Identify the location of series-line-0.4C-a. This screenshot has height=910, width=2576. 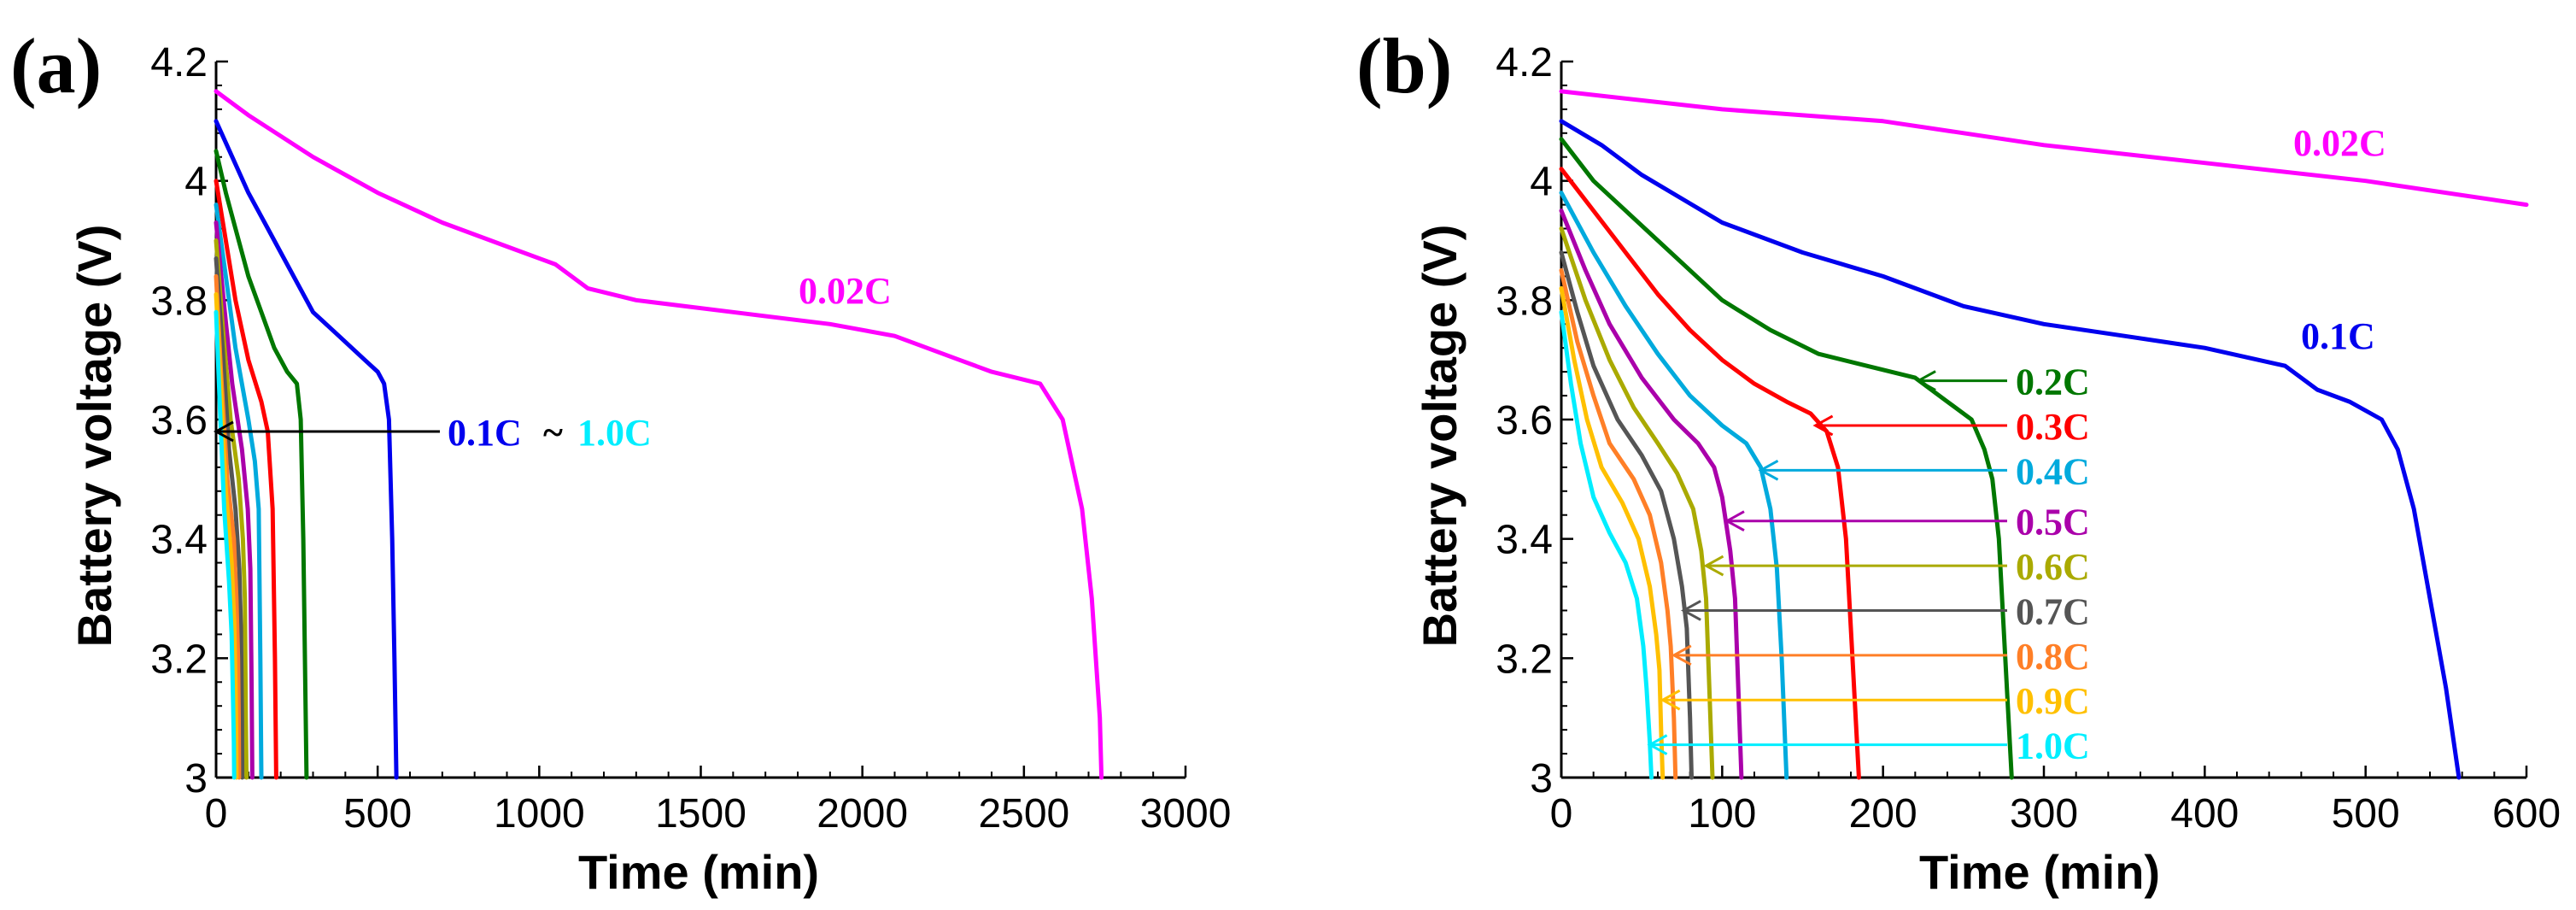
(239, 491).